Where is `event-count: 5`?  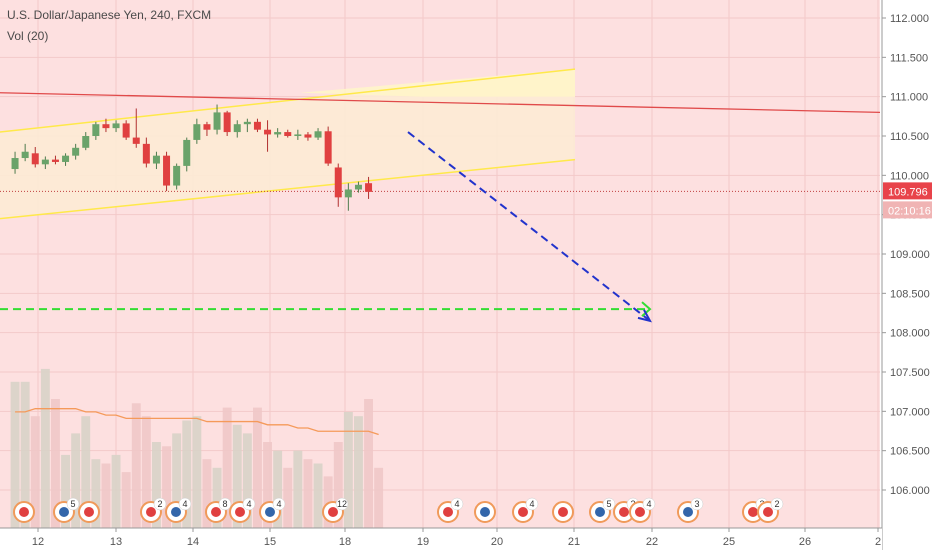 event-count: 5 is located at coordinates (608, 504).